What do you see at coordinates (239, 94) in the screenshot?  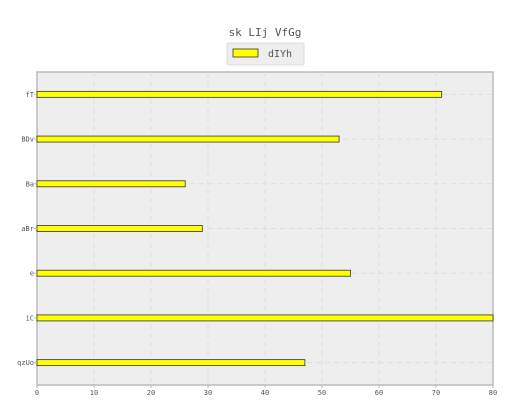 I see `bar-fT` at bounding box center [239, 94].